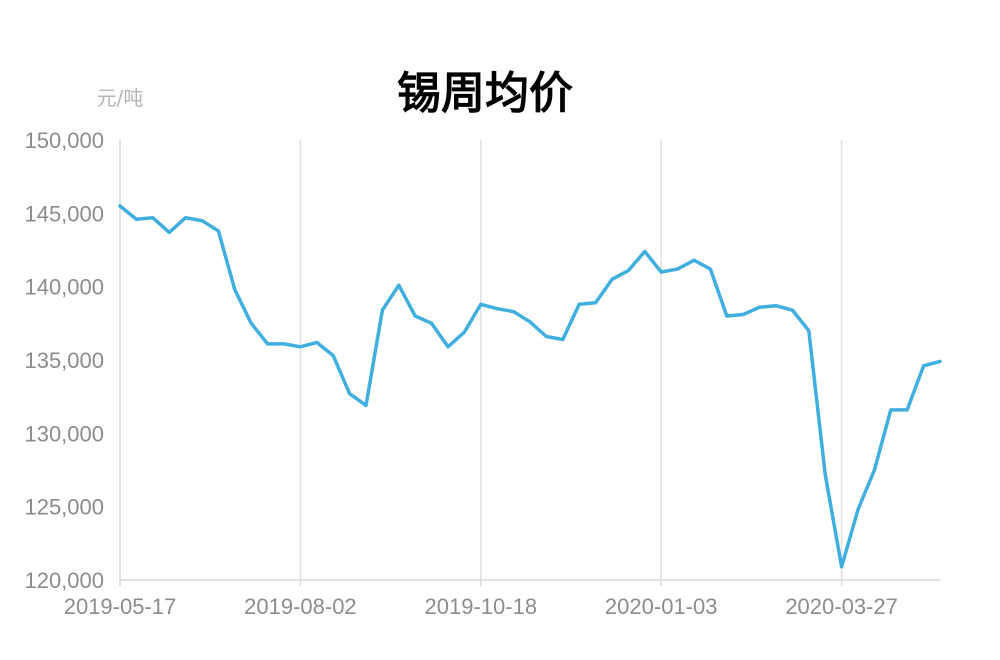 The width and height of the screenshot is (1000, 660). I want to click on chart-title: 锡周均价, so click(485, 93).